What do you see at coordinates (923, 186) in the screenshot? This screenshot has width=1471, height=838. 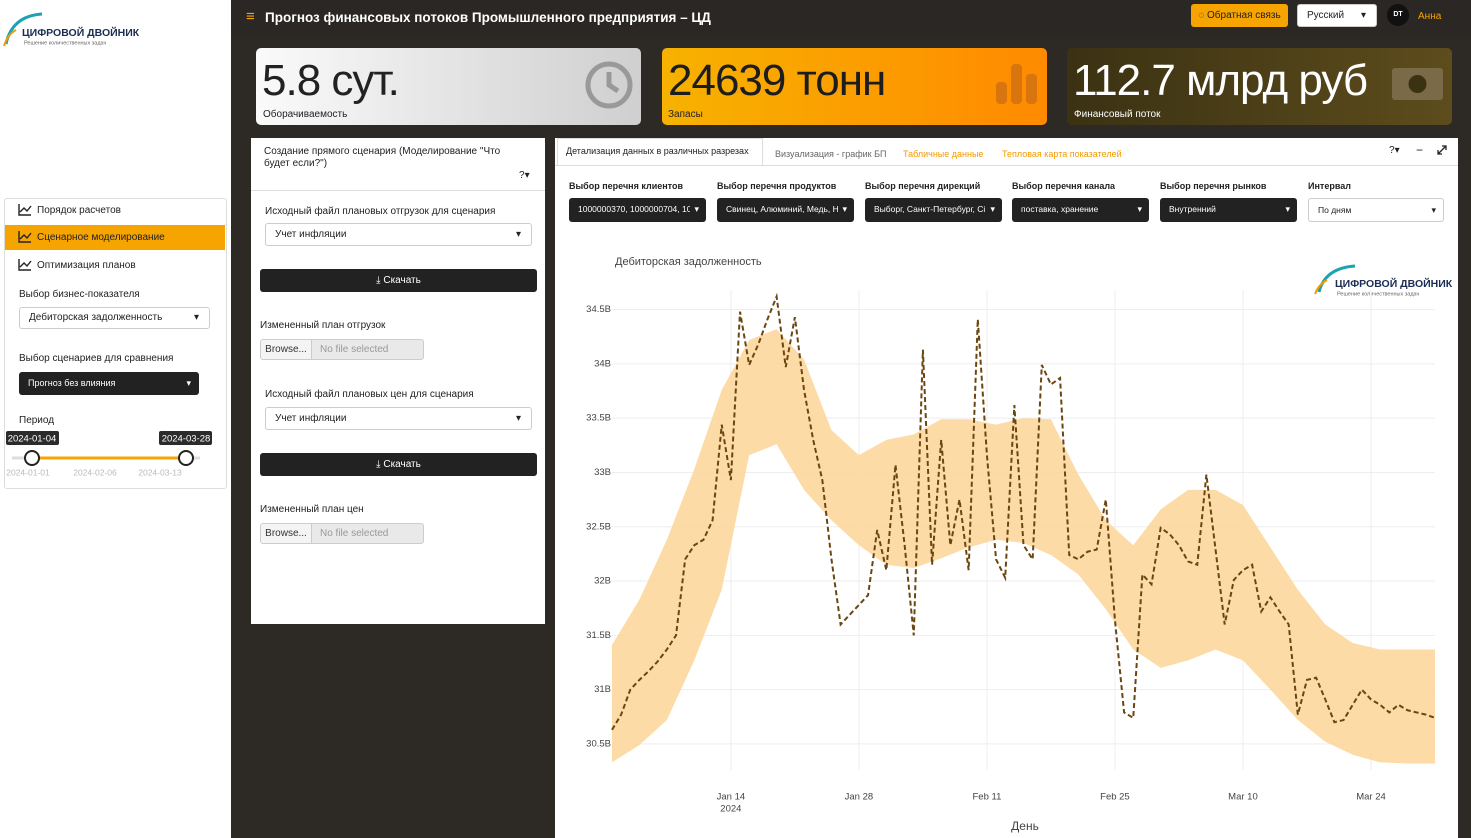 I see `filter-label: Выбор перечня дирекций` at bounding box center [923, 186].